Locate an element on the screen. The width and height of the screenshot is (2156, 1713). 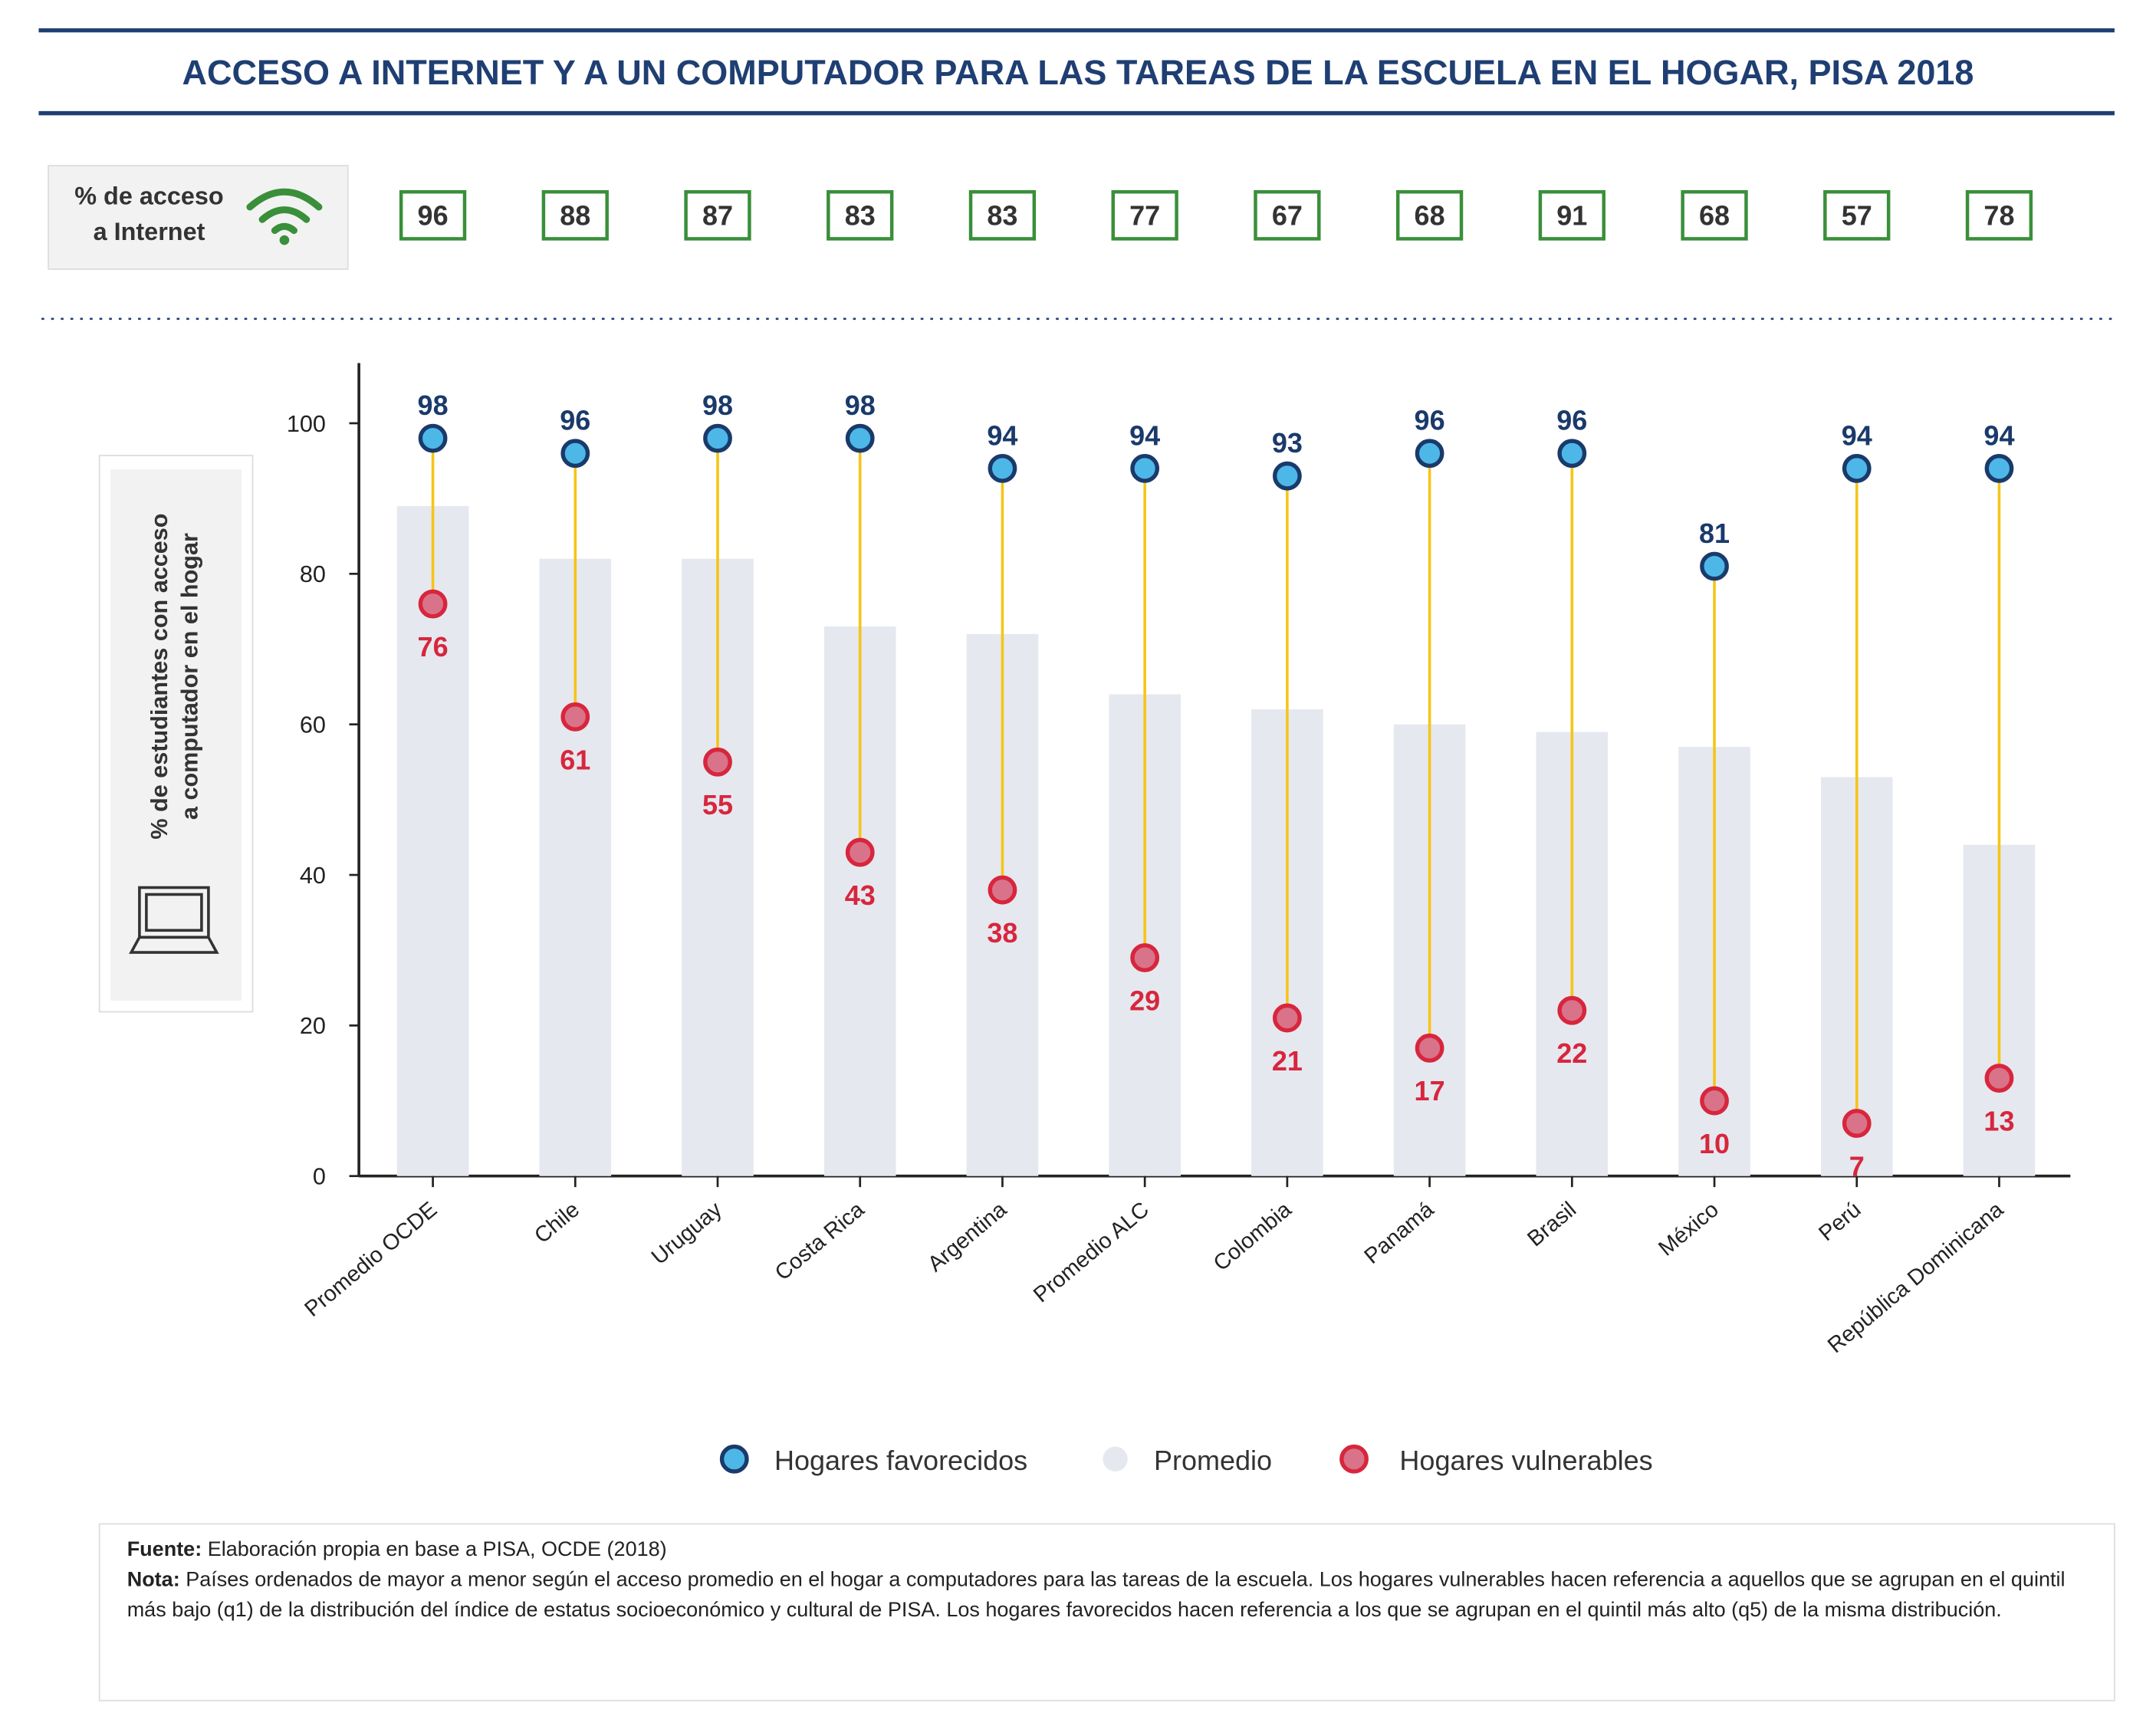
vulnerable-label: 61 is located at coordinates (575, 759).